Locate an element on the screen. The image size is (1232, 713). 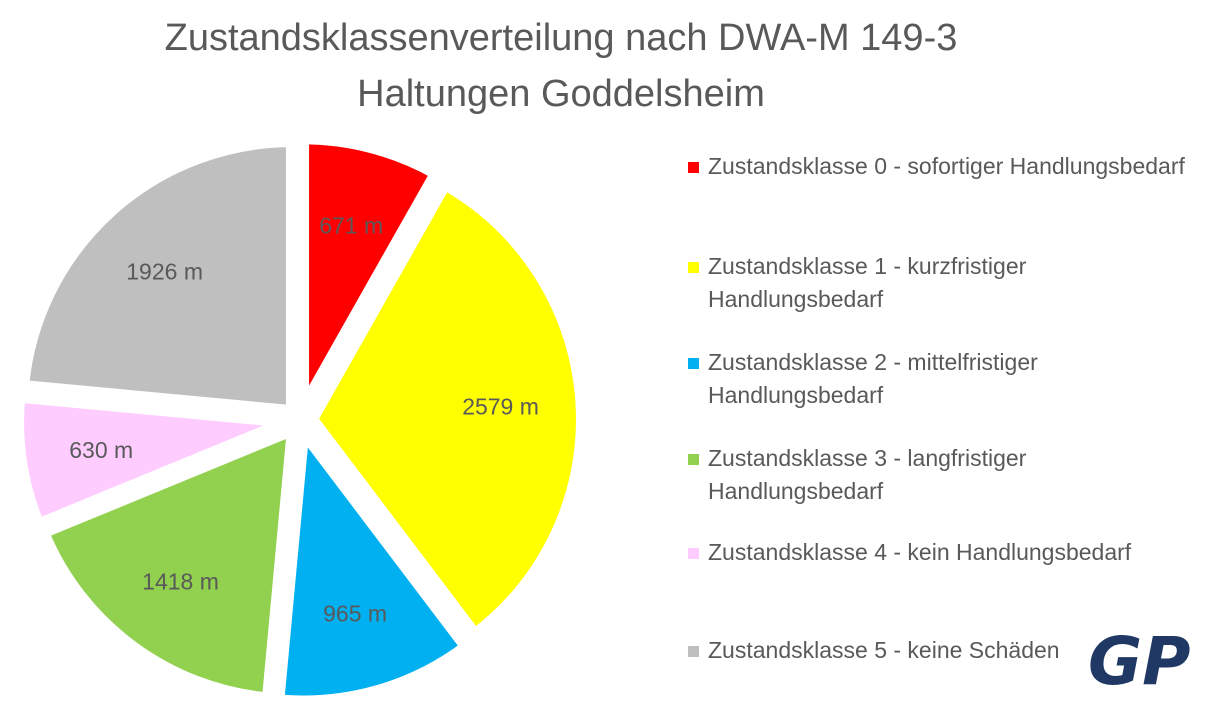
data-label-2: 965 m is located at coordinates (355, 613).